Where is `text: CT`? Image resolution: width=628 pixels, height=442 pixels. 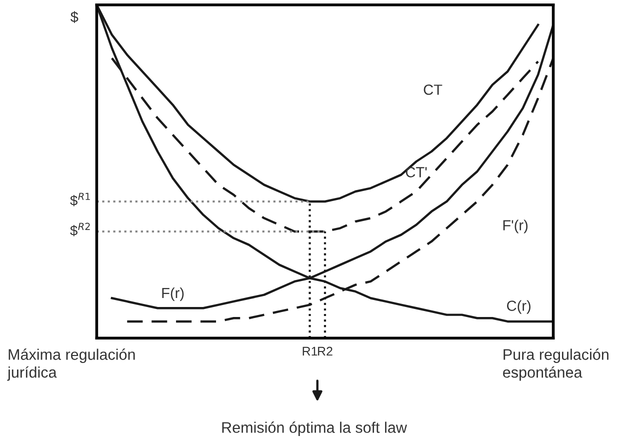 text: CT is located at coordinates (433, 89).